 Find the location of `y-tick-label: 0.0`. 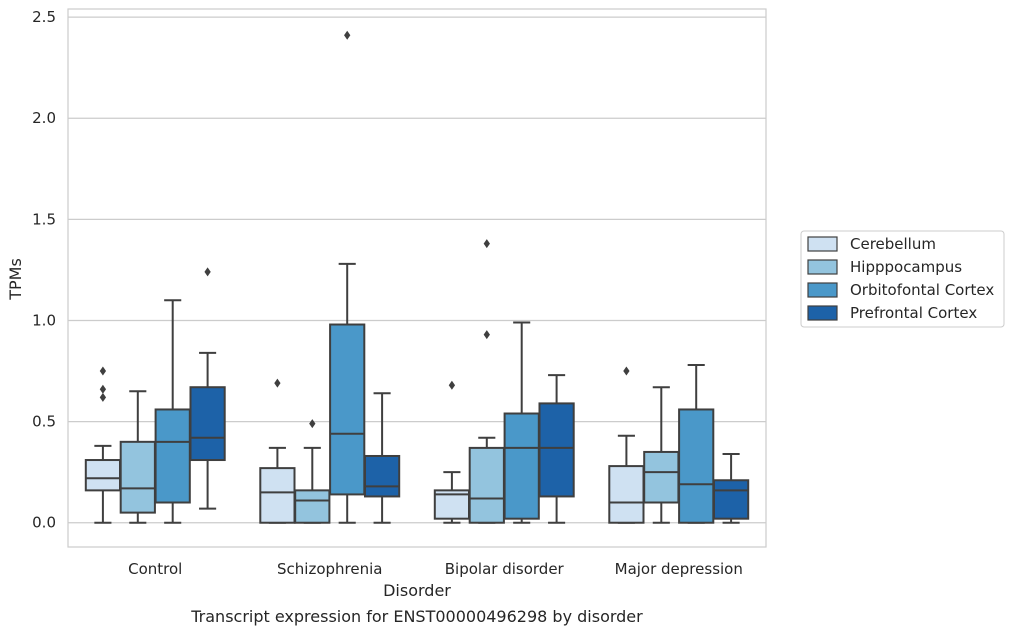

y-tick-label: 0.0 is located at coordinates (44, 523).